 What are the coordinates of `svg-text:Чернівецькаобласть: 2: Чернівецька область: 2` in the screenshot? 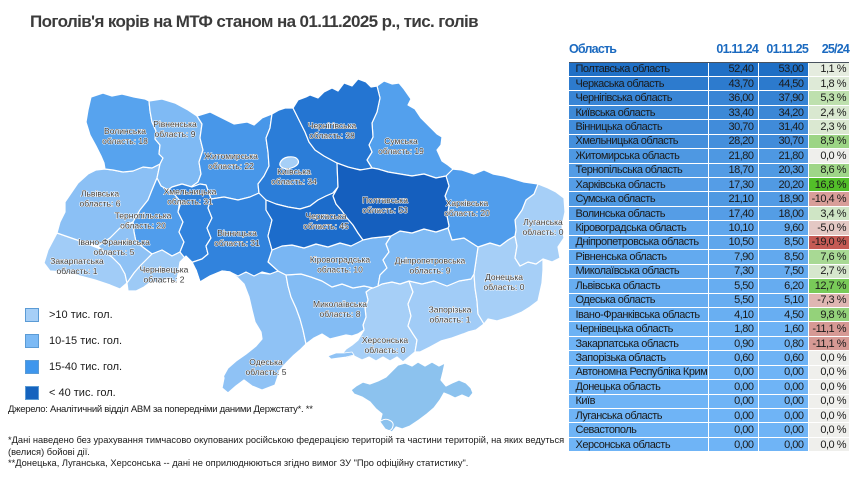 It's located at (164, 275).